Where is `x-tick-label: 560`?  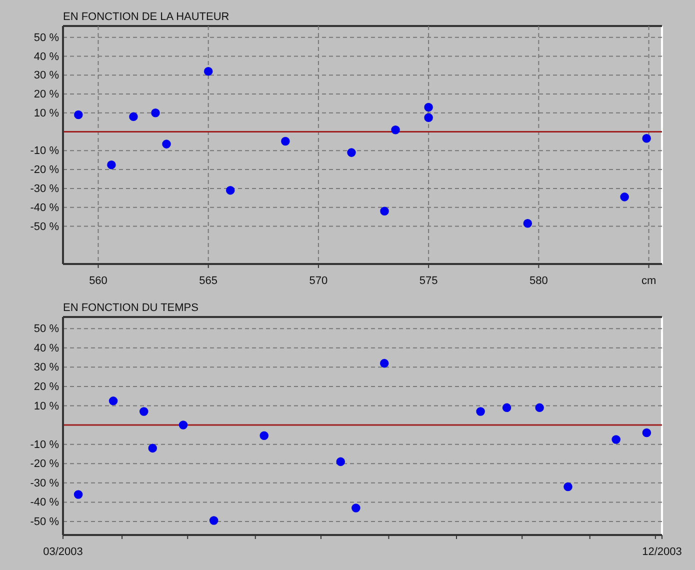
x-tick-label: 560 is located at coordinates (98, 280).